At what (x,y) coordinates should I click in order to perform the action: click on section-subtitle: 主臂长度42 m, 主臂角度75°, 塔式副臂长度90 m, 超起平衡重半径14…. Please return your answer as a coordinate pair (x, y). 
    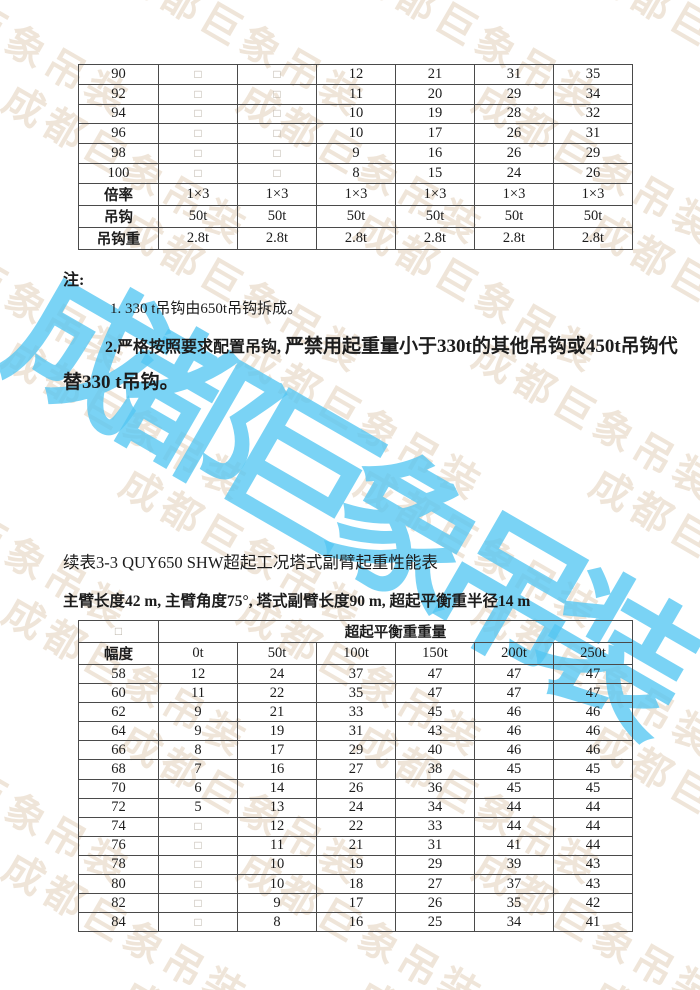
    Looking at the image, I should click on (297, 601).